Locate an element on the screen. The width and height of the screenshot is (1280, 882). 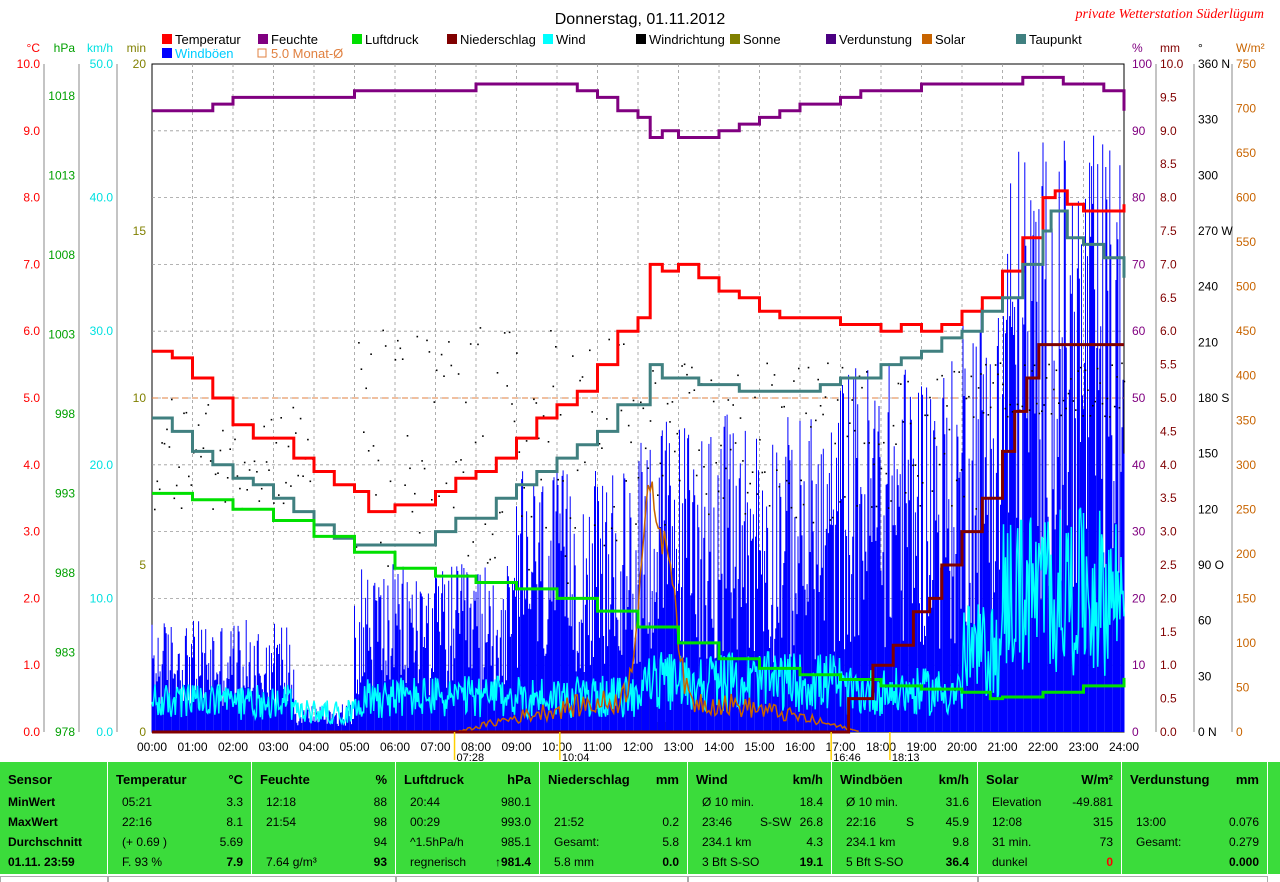
tick-label-mm: 10.0 is located at coordinates (1172, 64).